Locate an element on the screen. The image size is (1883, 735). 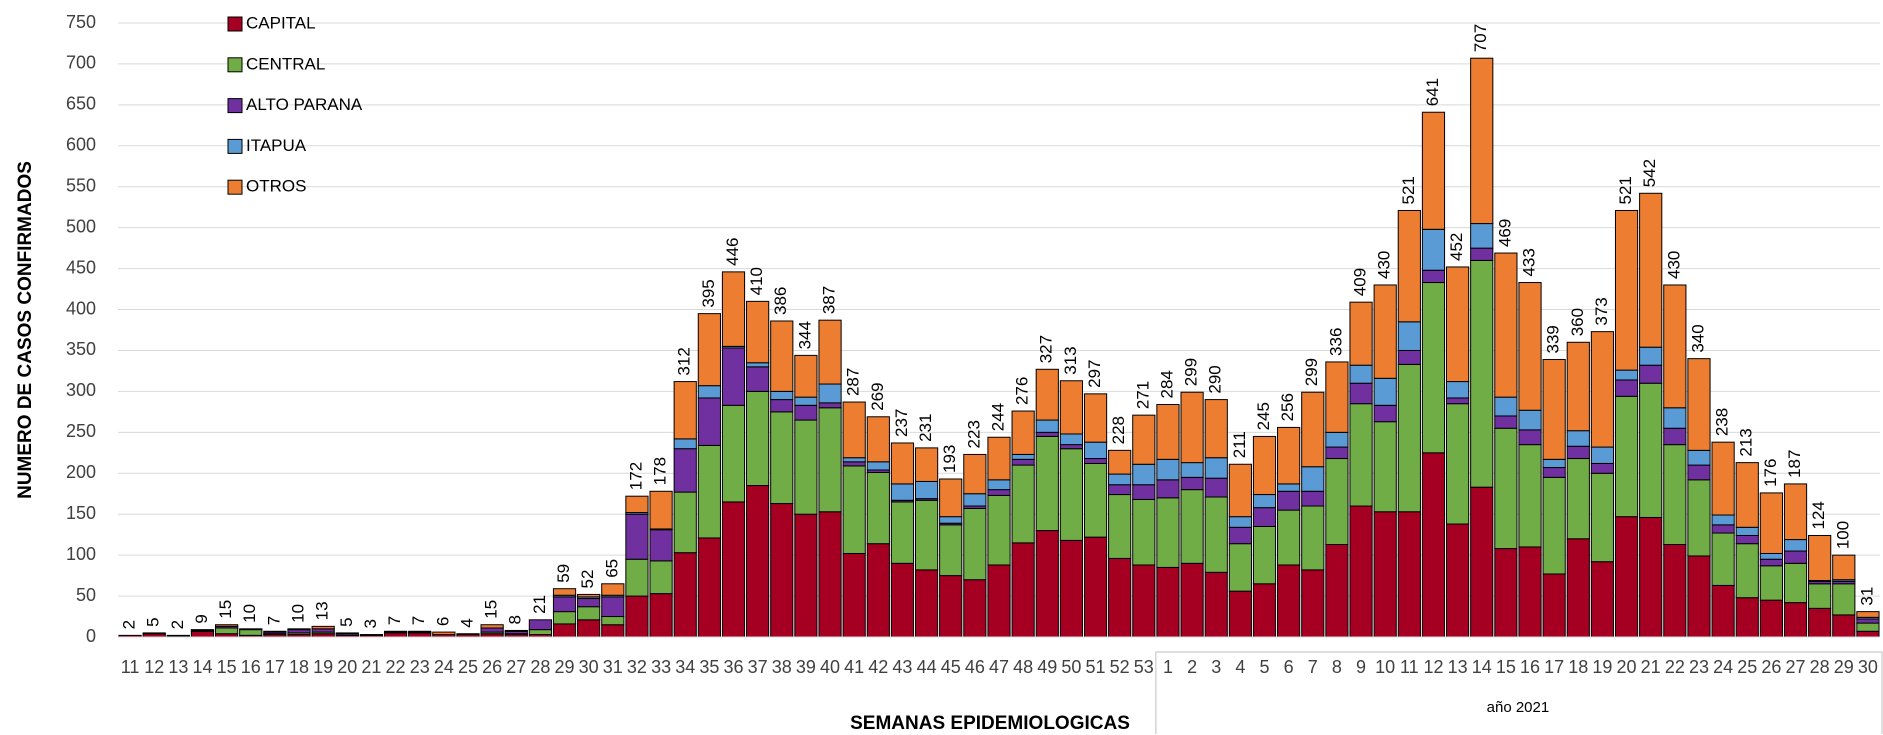
total-label: 31 is located at coordinates (1866, 596).